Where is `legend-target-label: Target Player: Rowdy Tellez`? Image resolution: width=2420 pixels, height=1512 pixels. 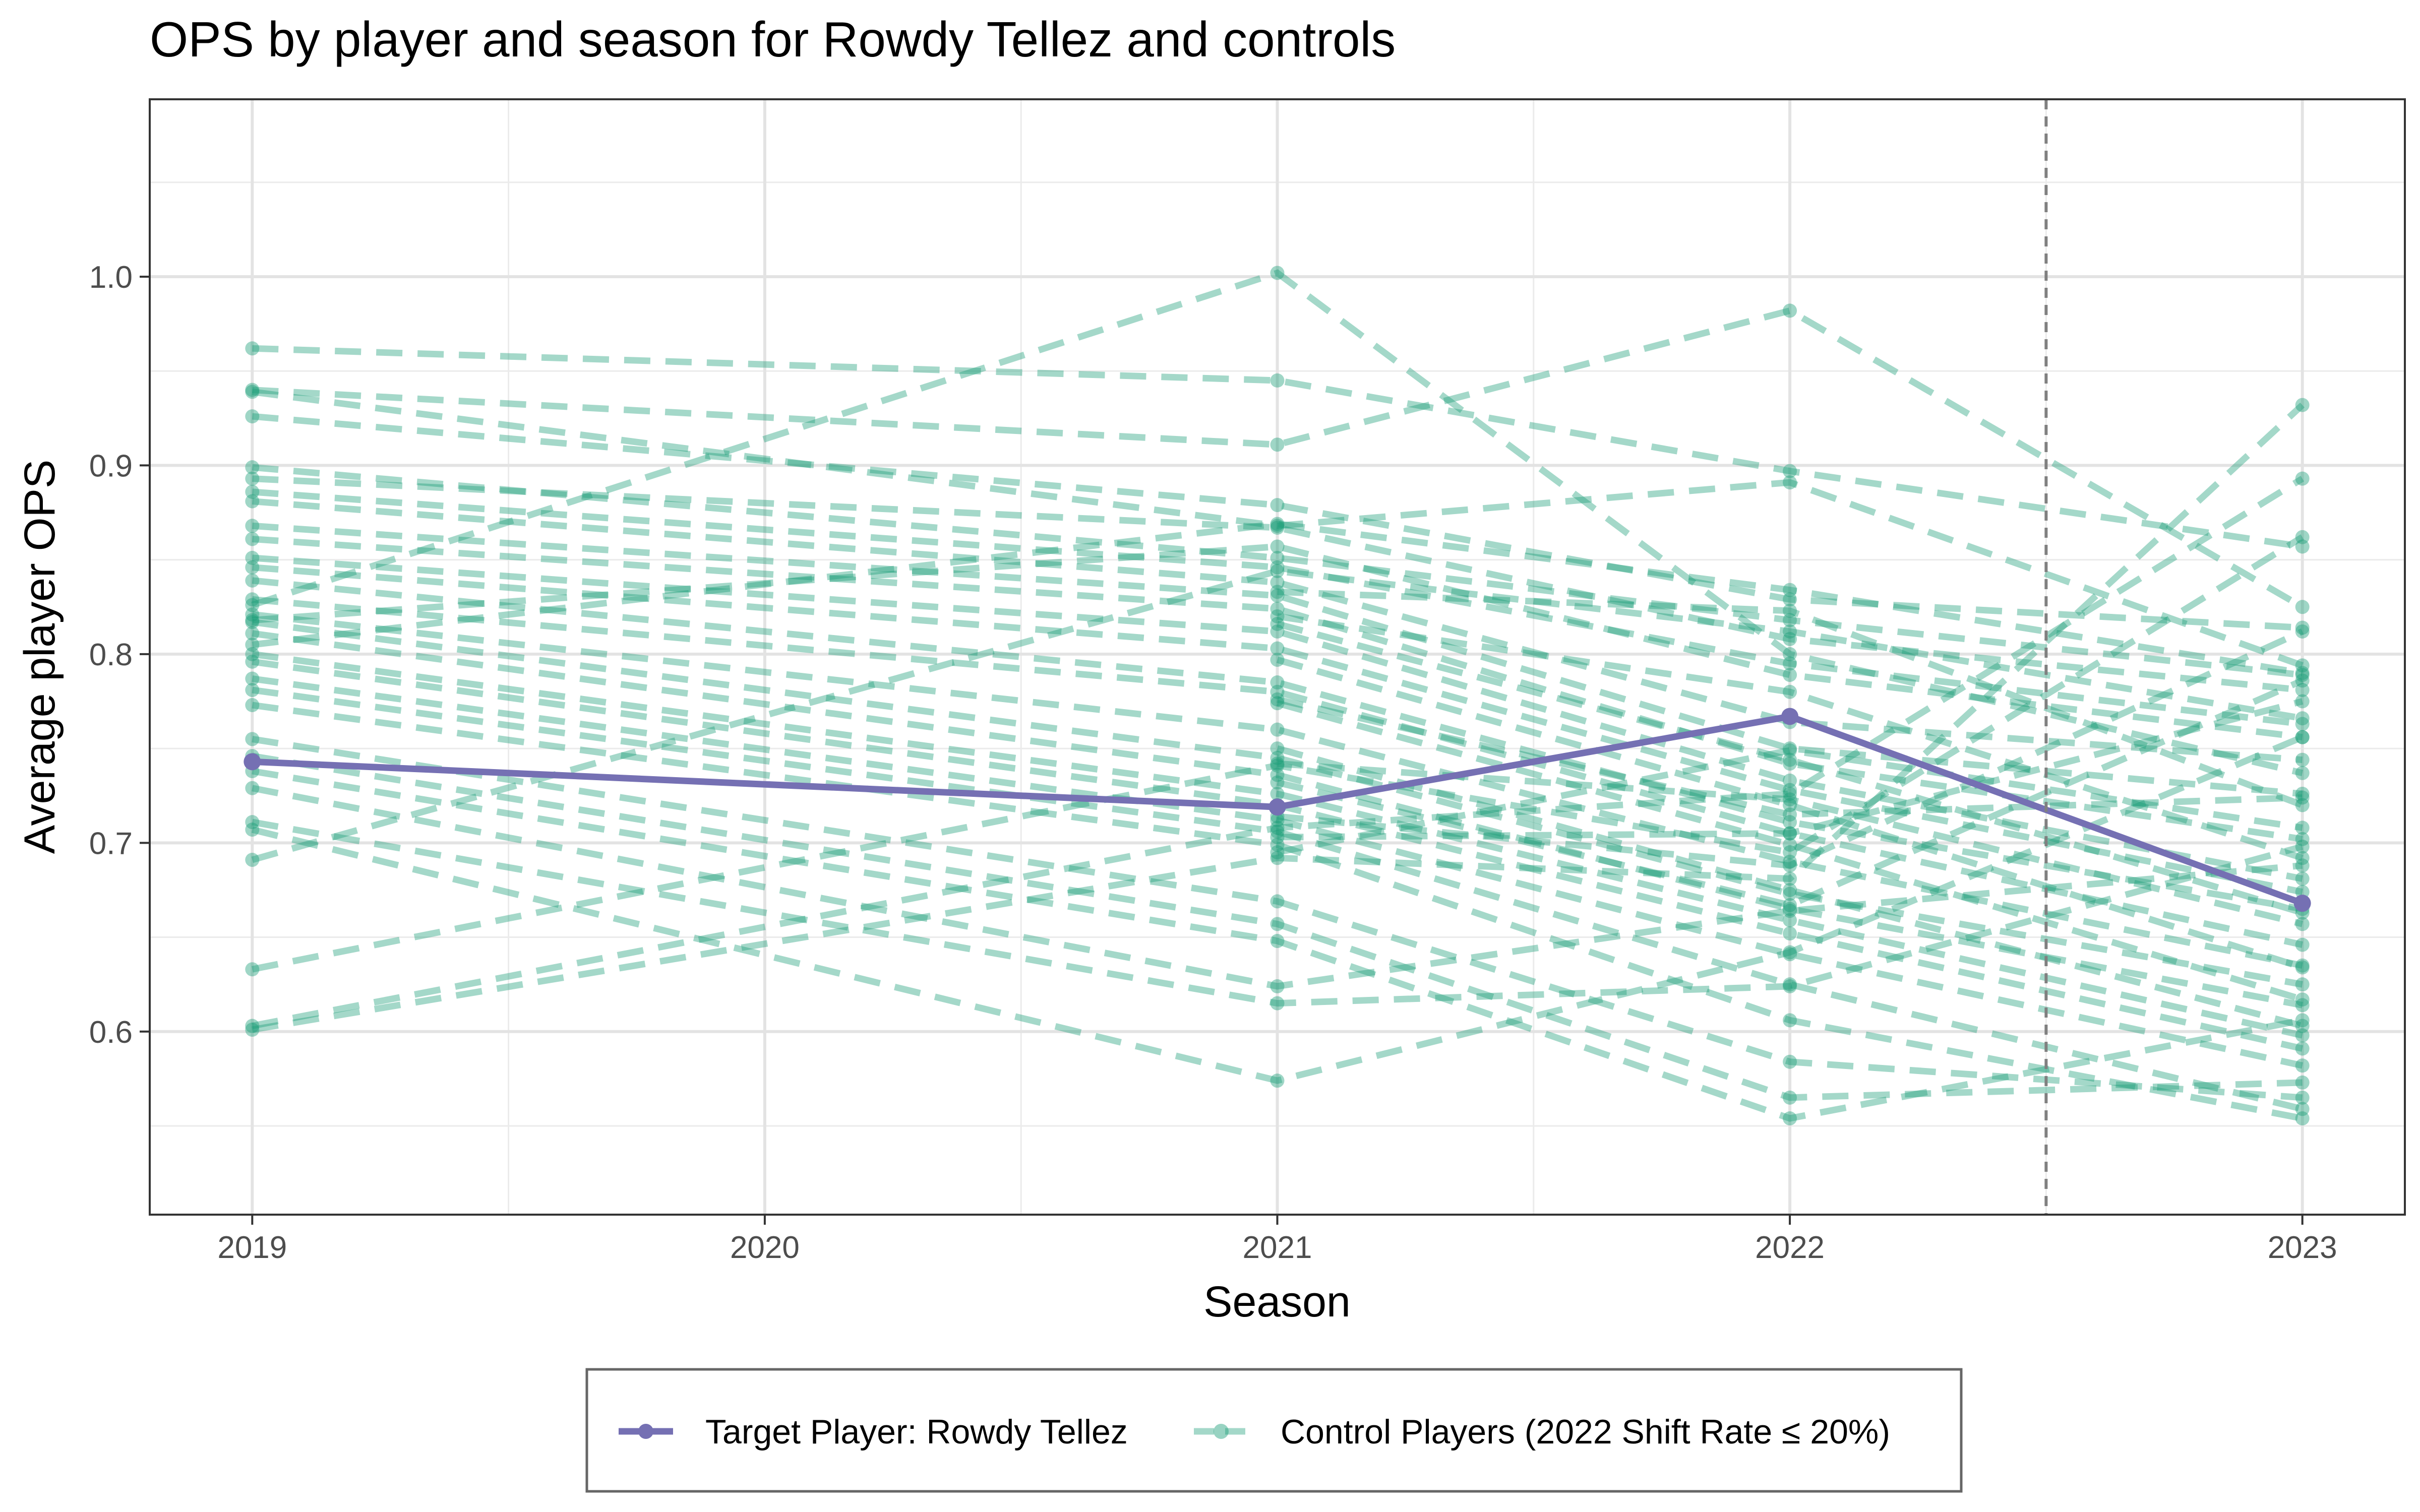 legend-target-label: Target Player: Rowdy Tellez is located at coordinates (916, 1432).